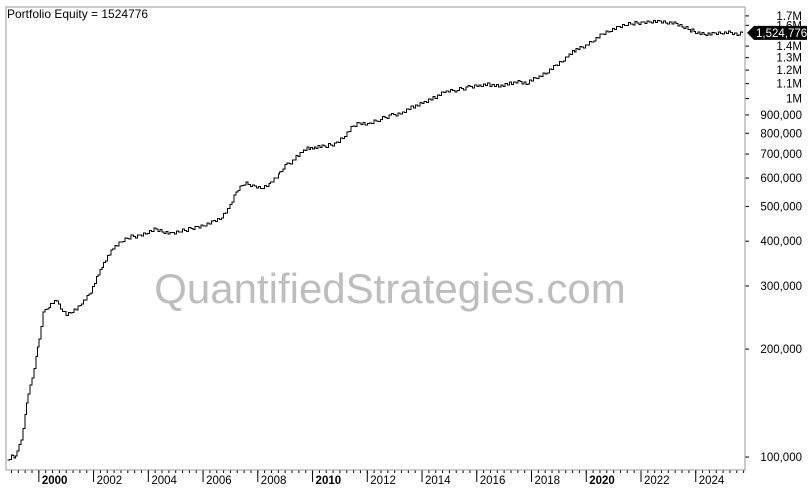  What do you see at coordinates (794, 100) in the screenshot?
I see `y-tick-label: 1M` at bounding box center [794, 100].